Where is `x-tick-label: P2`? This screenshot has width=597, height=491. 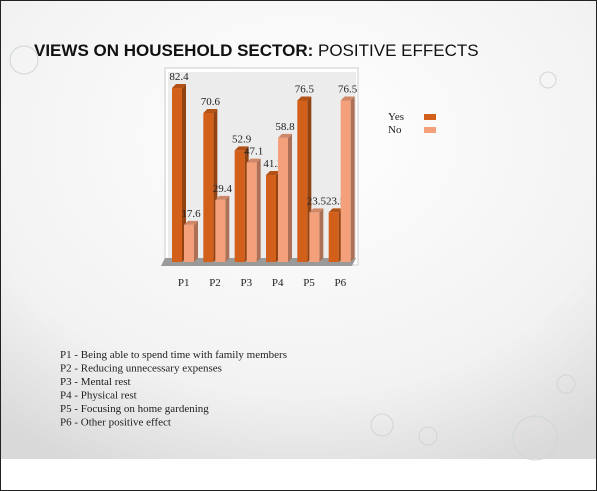
x-tick-label: P2 is located at coordinates (215, 283).